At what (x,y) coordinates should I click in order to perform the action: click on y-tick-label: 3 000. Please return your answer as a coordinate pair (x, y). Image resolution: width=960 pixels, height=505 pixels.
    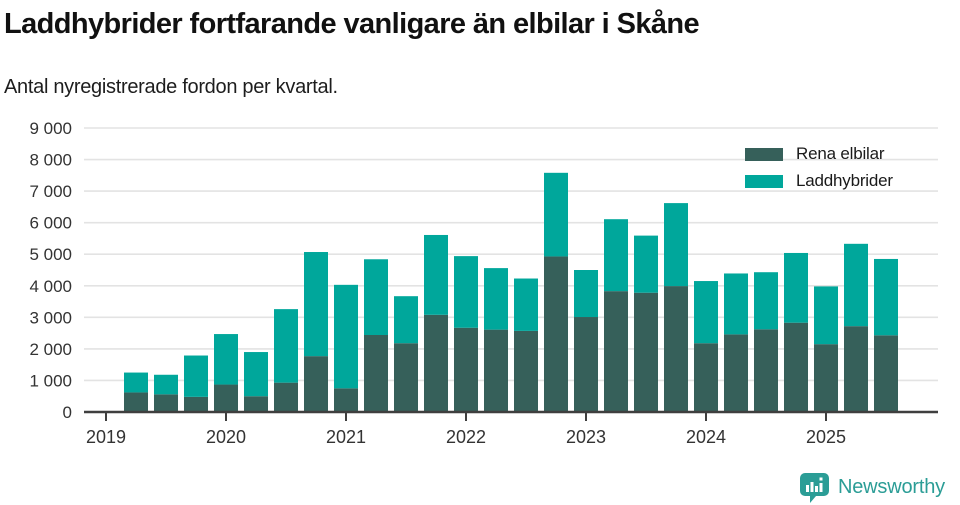
    Looking at the image, I should click on (50, 317).